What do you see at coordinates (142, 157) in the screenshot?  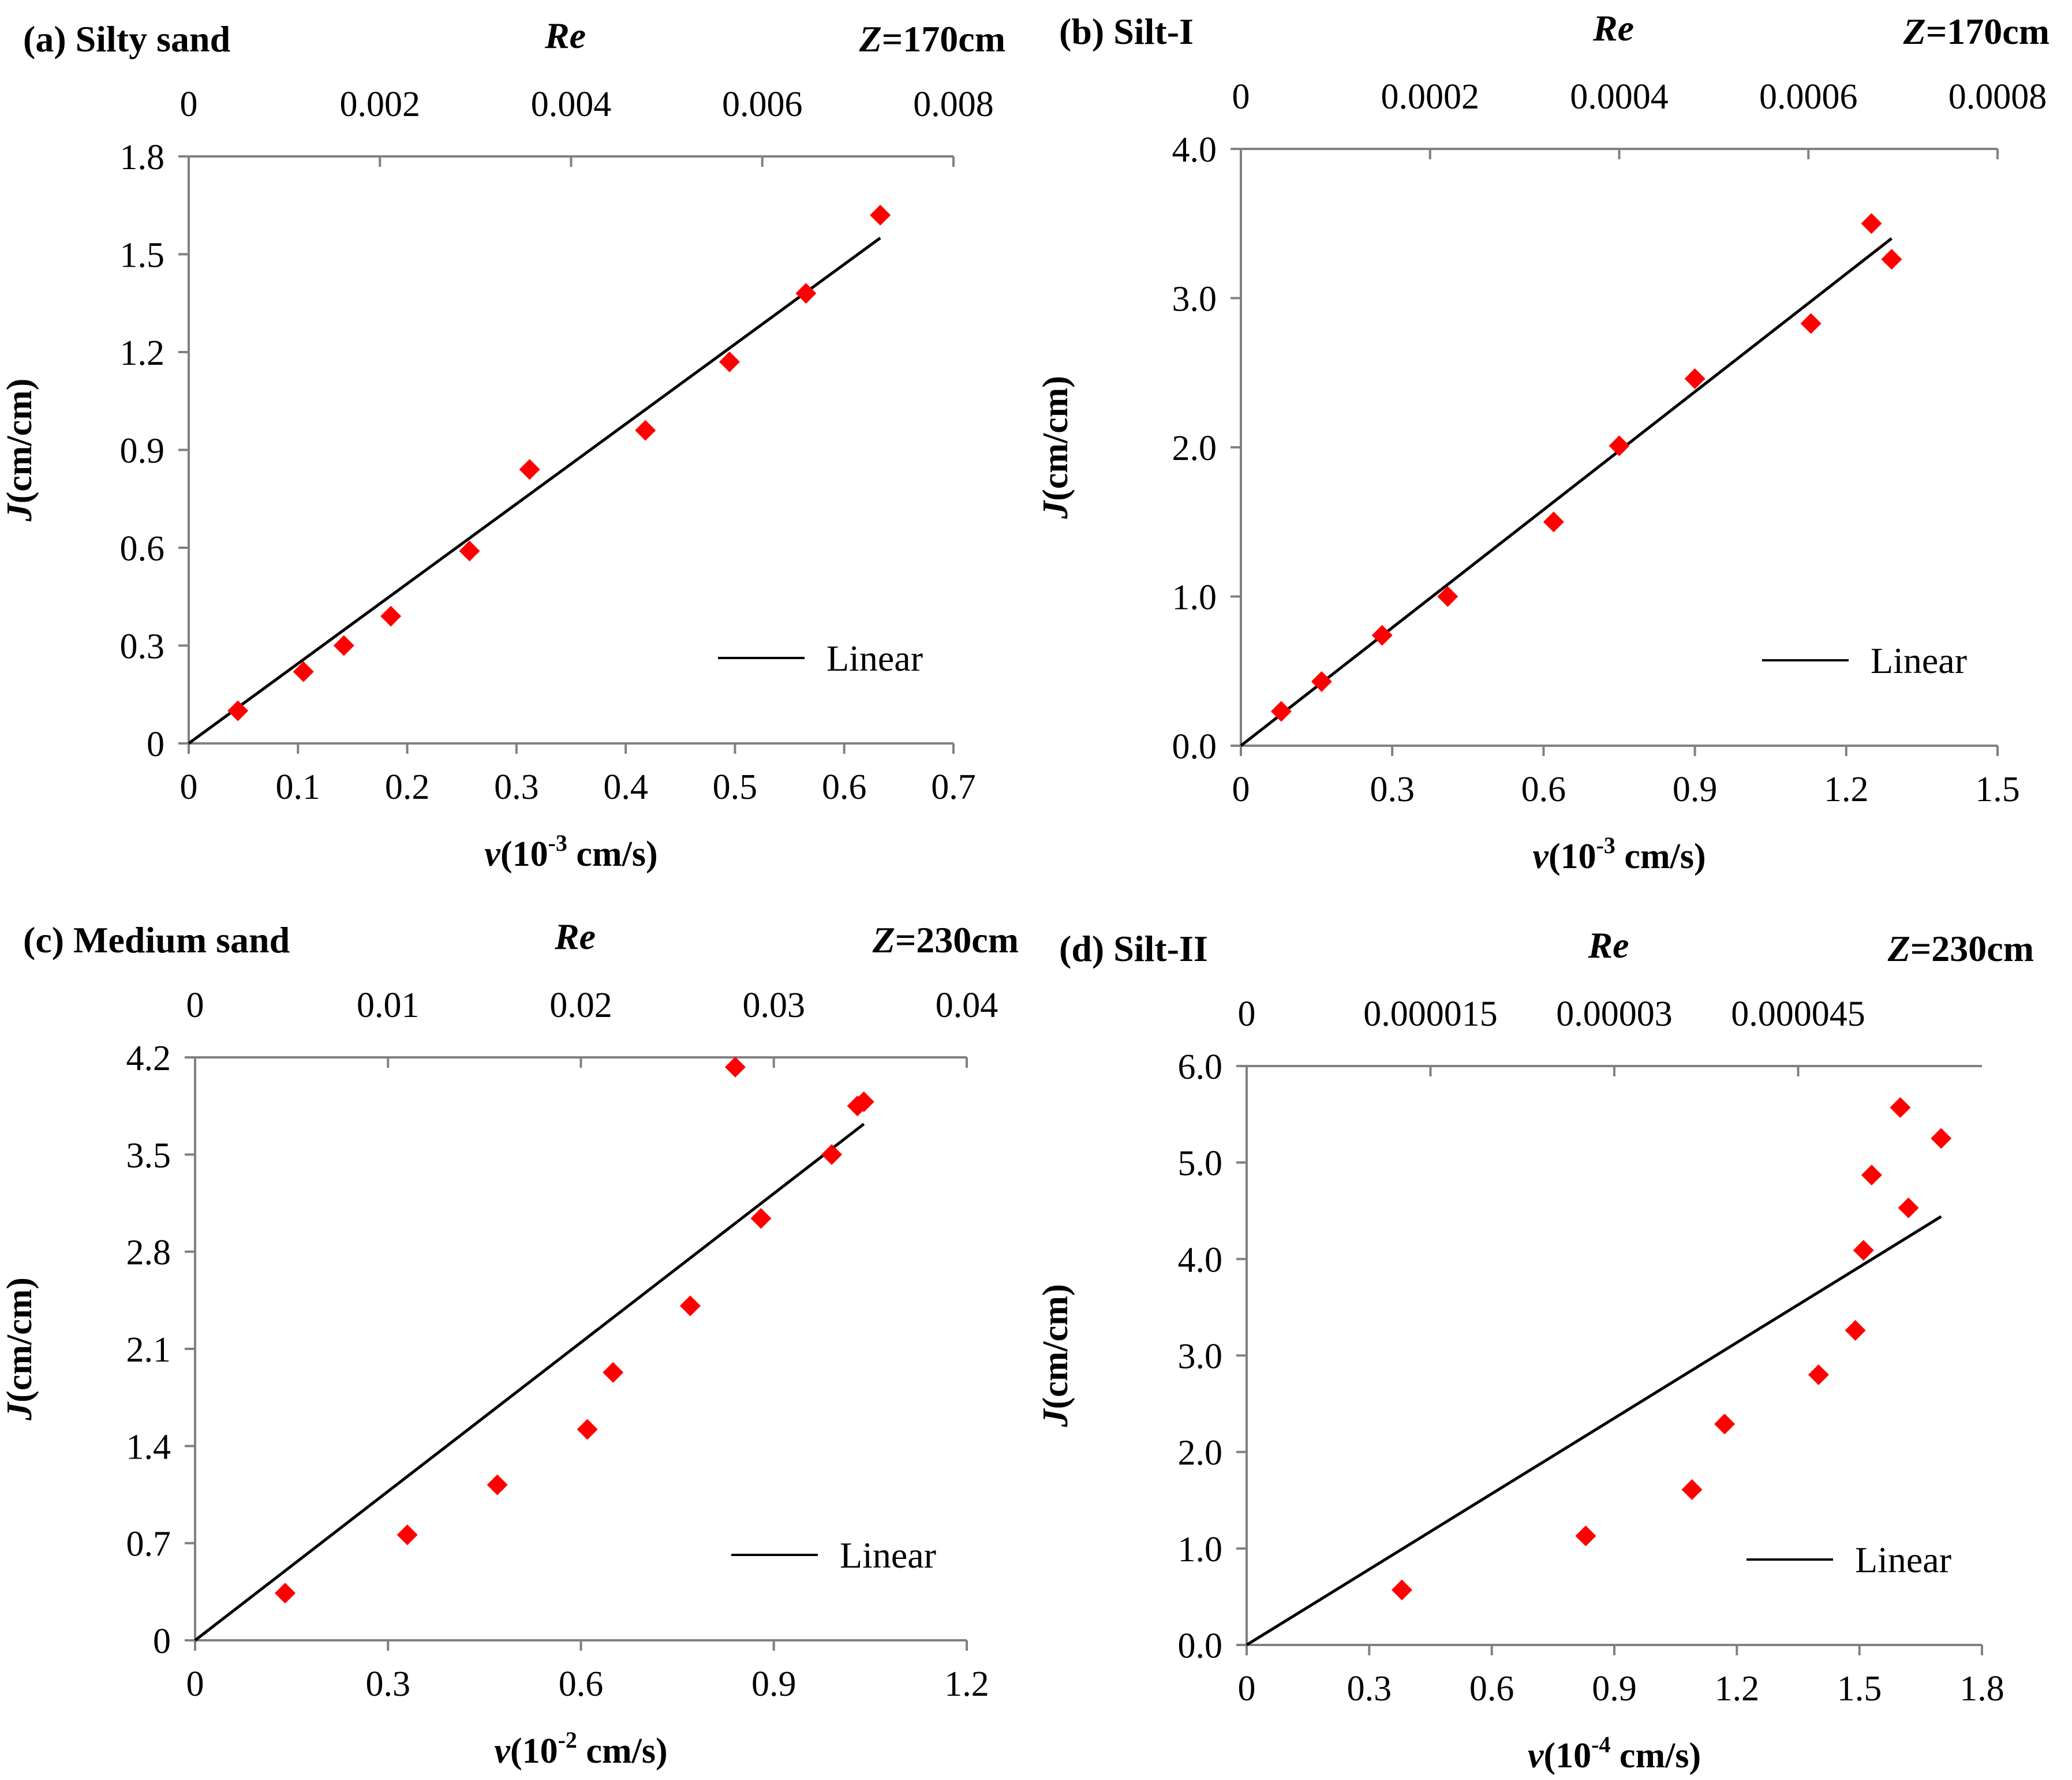 I see `y-tick-label: 1.8` at bounding box center [142, 157].